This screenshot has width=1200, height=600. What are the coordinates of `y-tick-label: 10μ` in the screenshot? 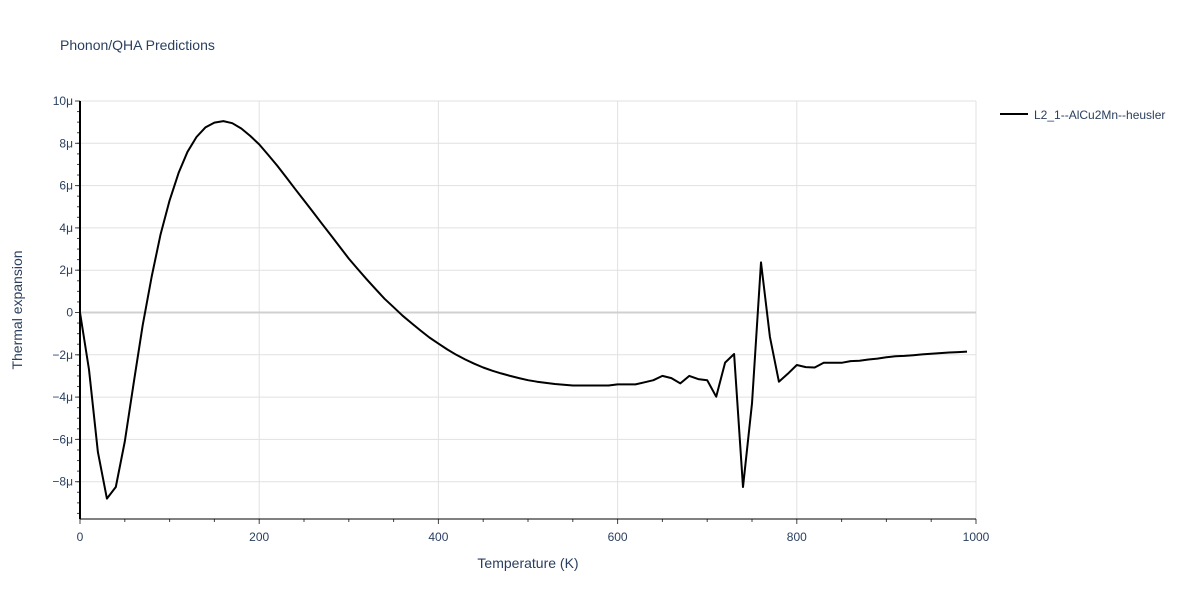 It's located at (63, 101).